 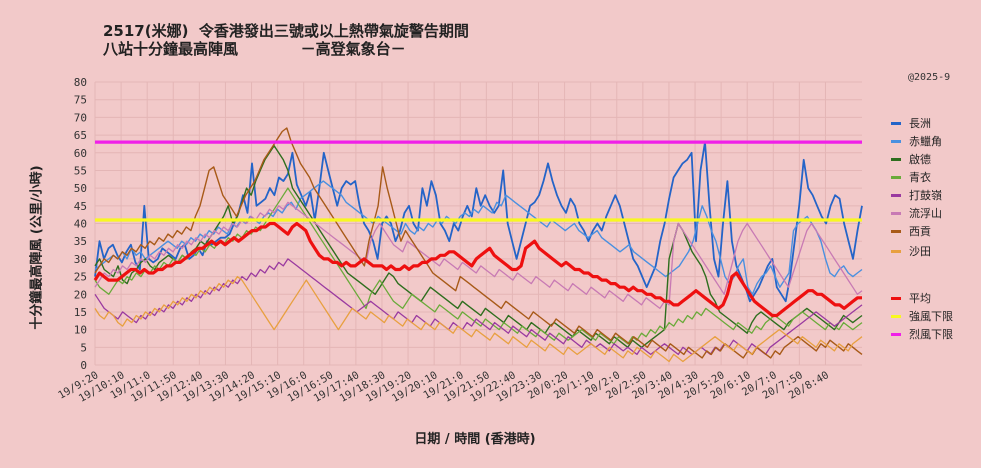 What do you see at coordinates (920, 177) in the screenshot?
I see `legend-label: 青衣` at bounding box center [920, 177].